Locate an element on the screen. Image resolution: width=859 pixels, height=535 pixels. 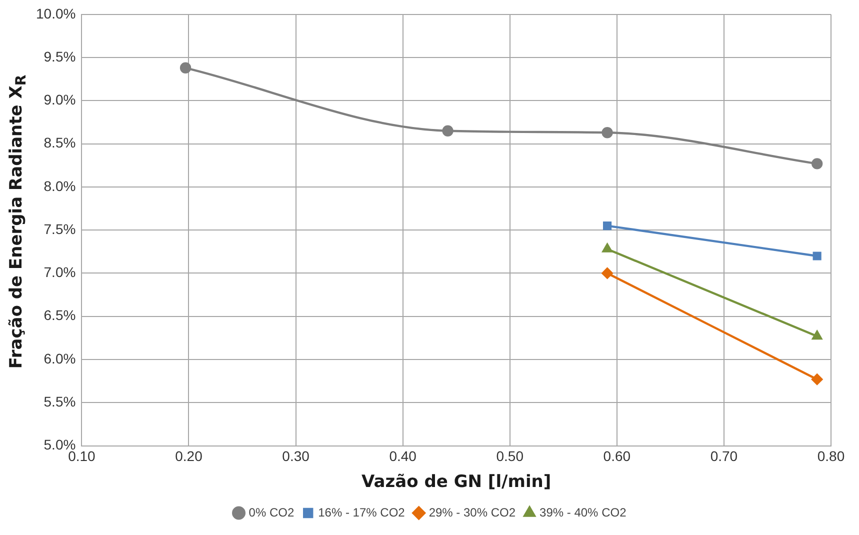
x-tick-label: 0.60 is located at coordinates (617, 456).